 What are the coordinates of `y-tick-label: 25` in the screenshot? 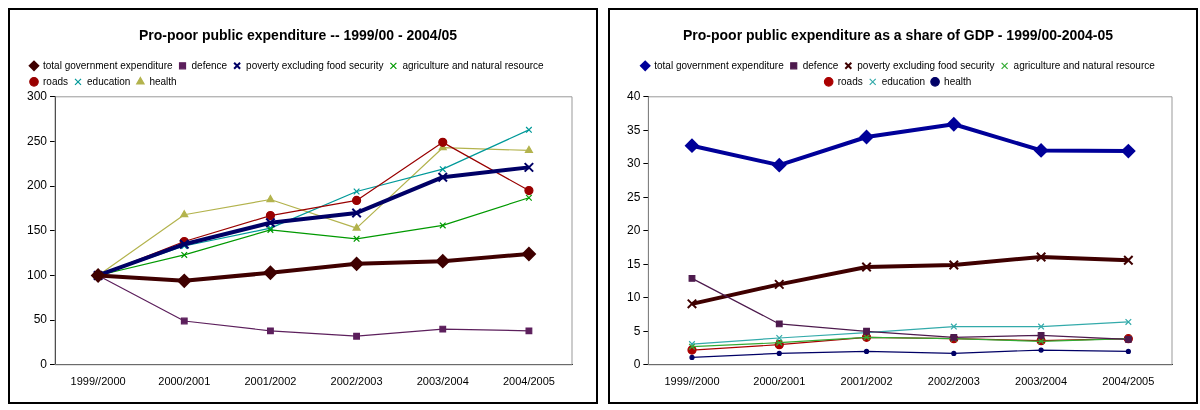 It's located at (633, 196).